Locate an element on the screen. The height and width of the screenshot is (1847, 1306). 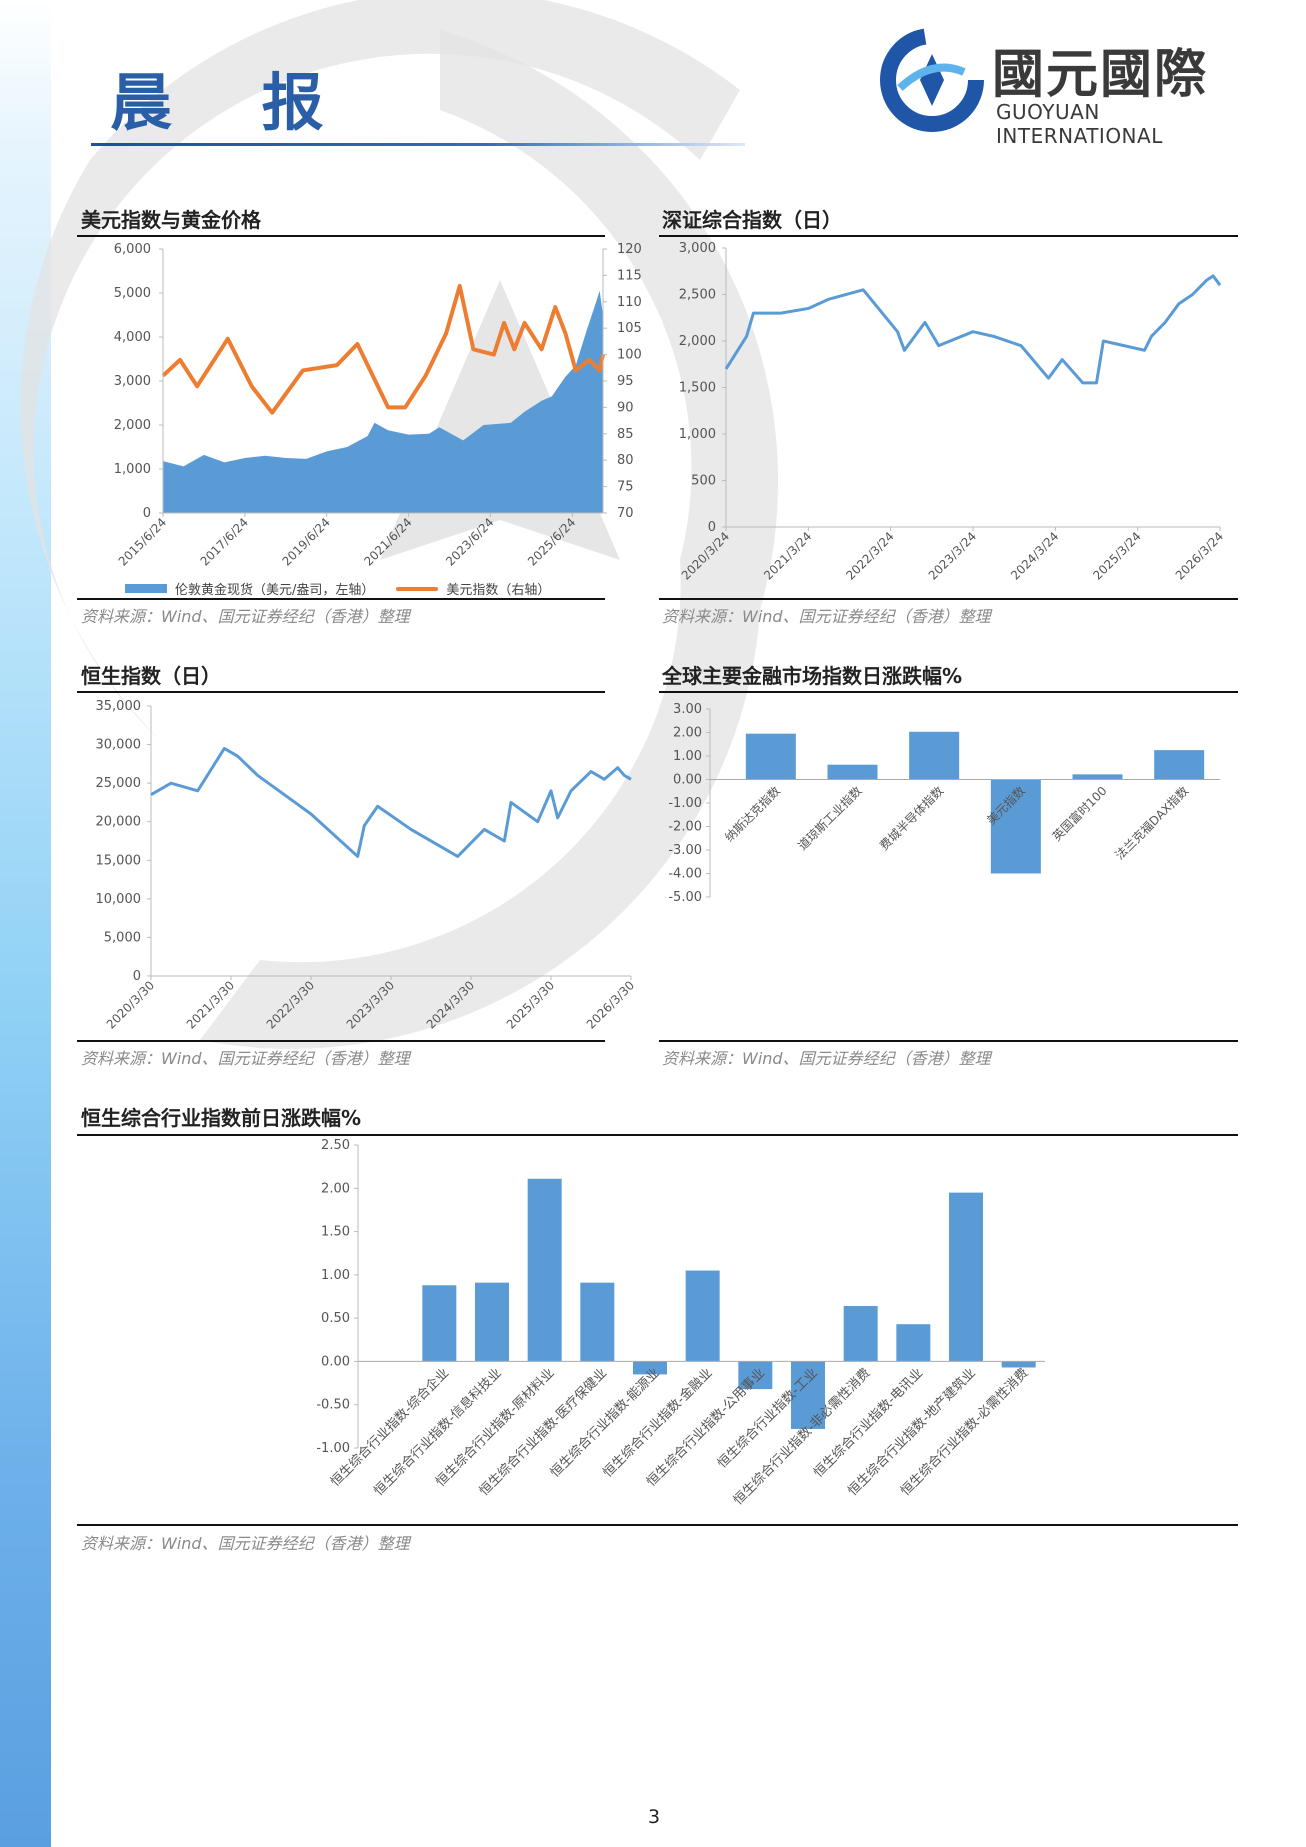
category-label: 道琼斯工业指数 is located at coordinates (830, 818).